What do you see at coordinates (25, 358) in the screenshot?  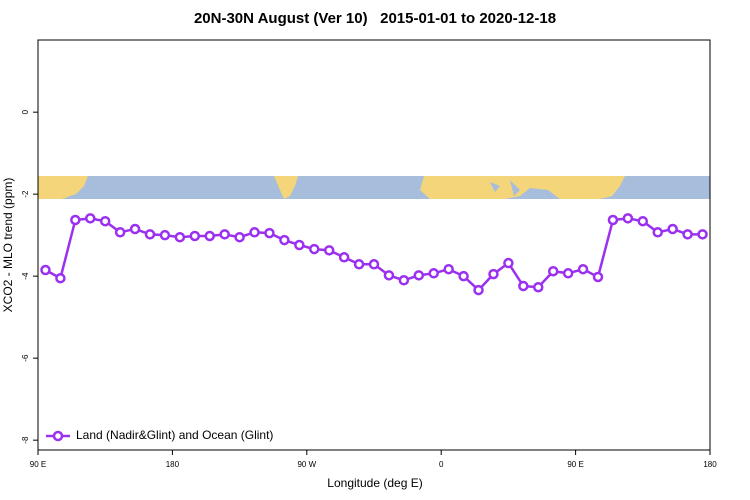 I see `y-tick-label: -6` at bounding box center [25, 358].